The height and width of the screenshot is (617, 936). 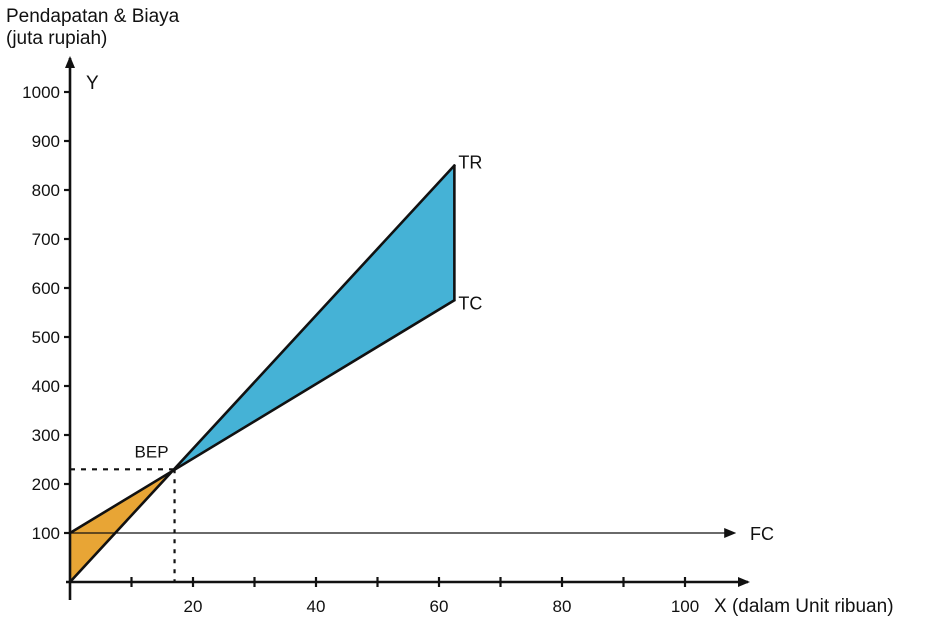 I want to click on y-tick-label-500: 500, so click(x=46, y=337).